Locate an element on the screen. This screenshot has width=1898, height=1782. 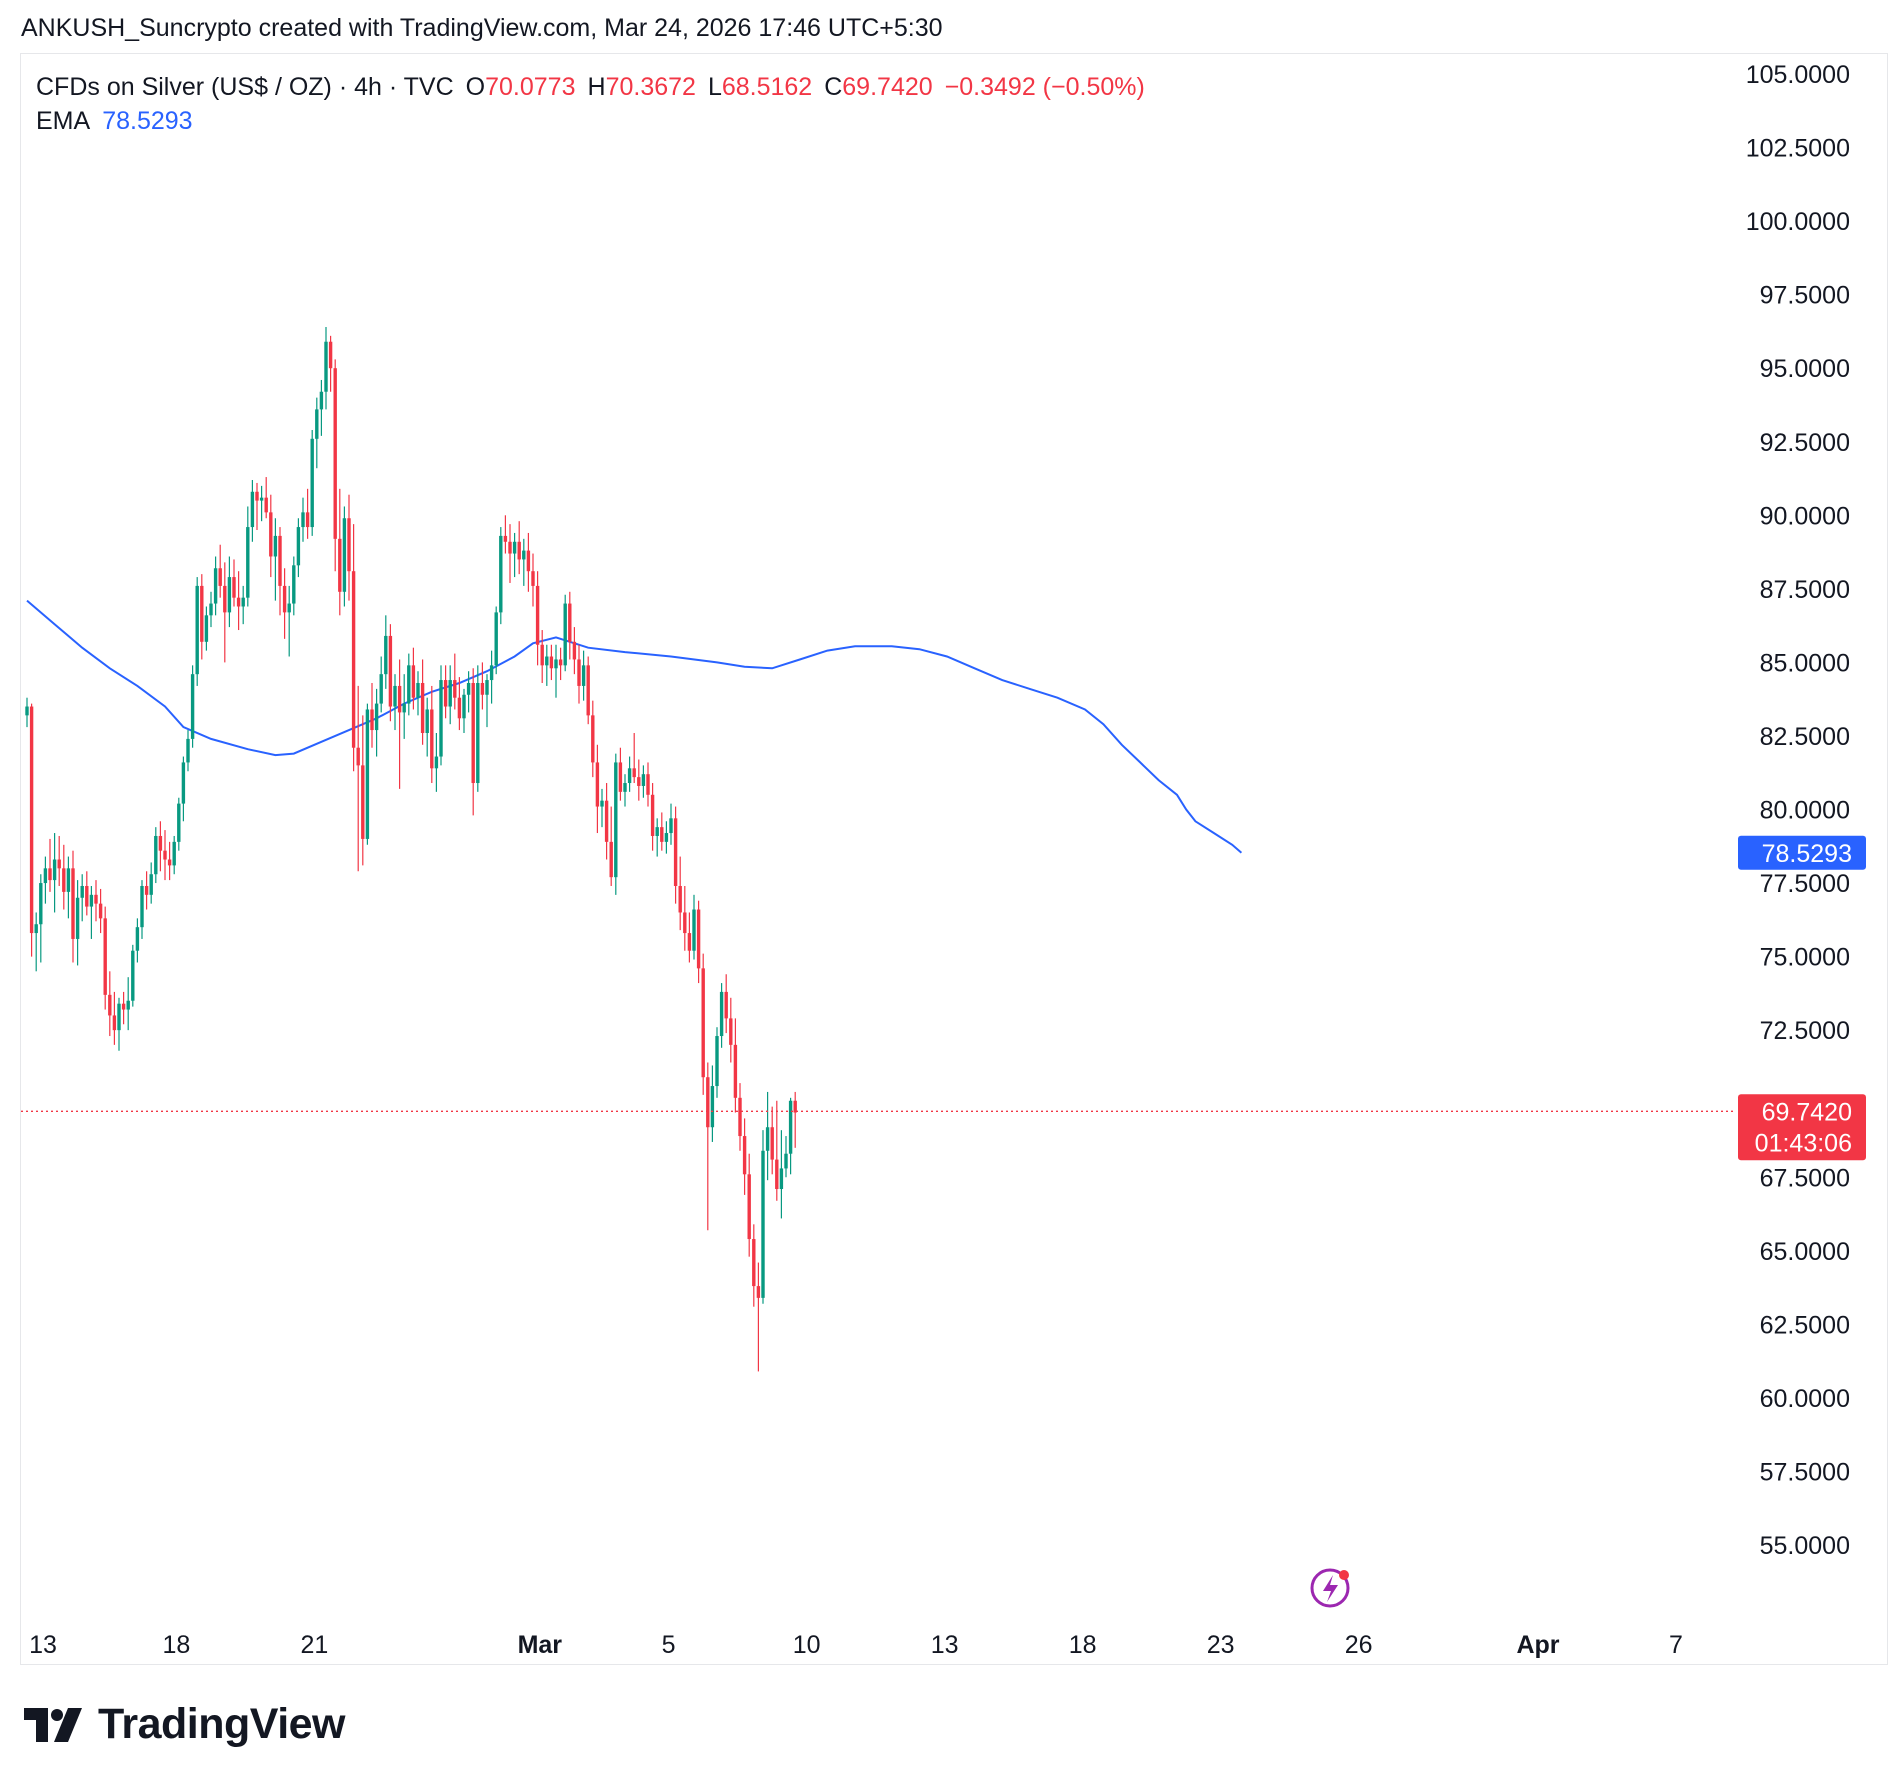
time-tick-label: 18 is located at coordinates (1083, 1645).